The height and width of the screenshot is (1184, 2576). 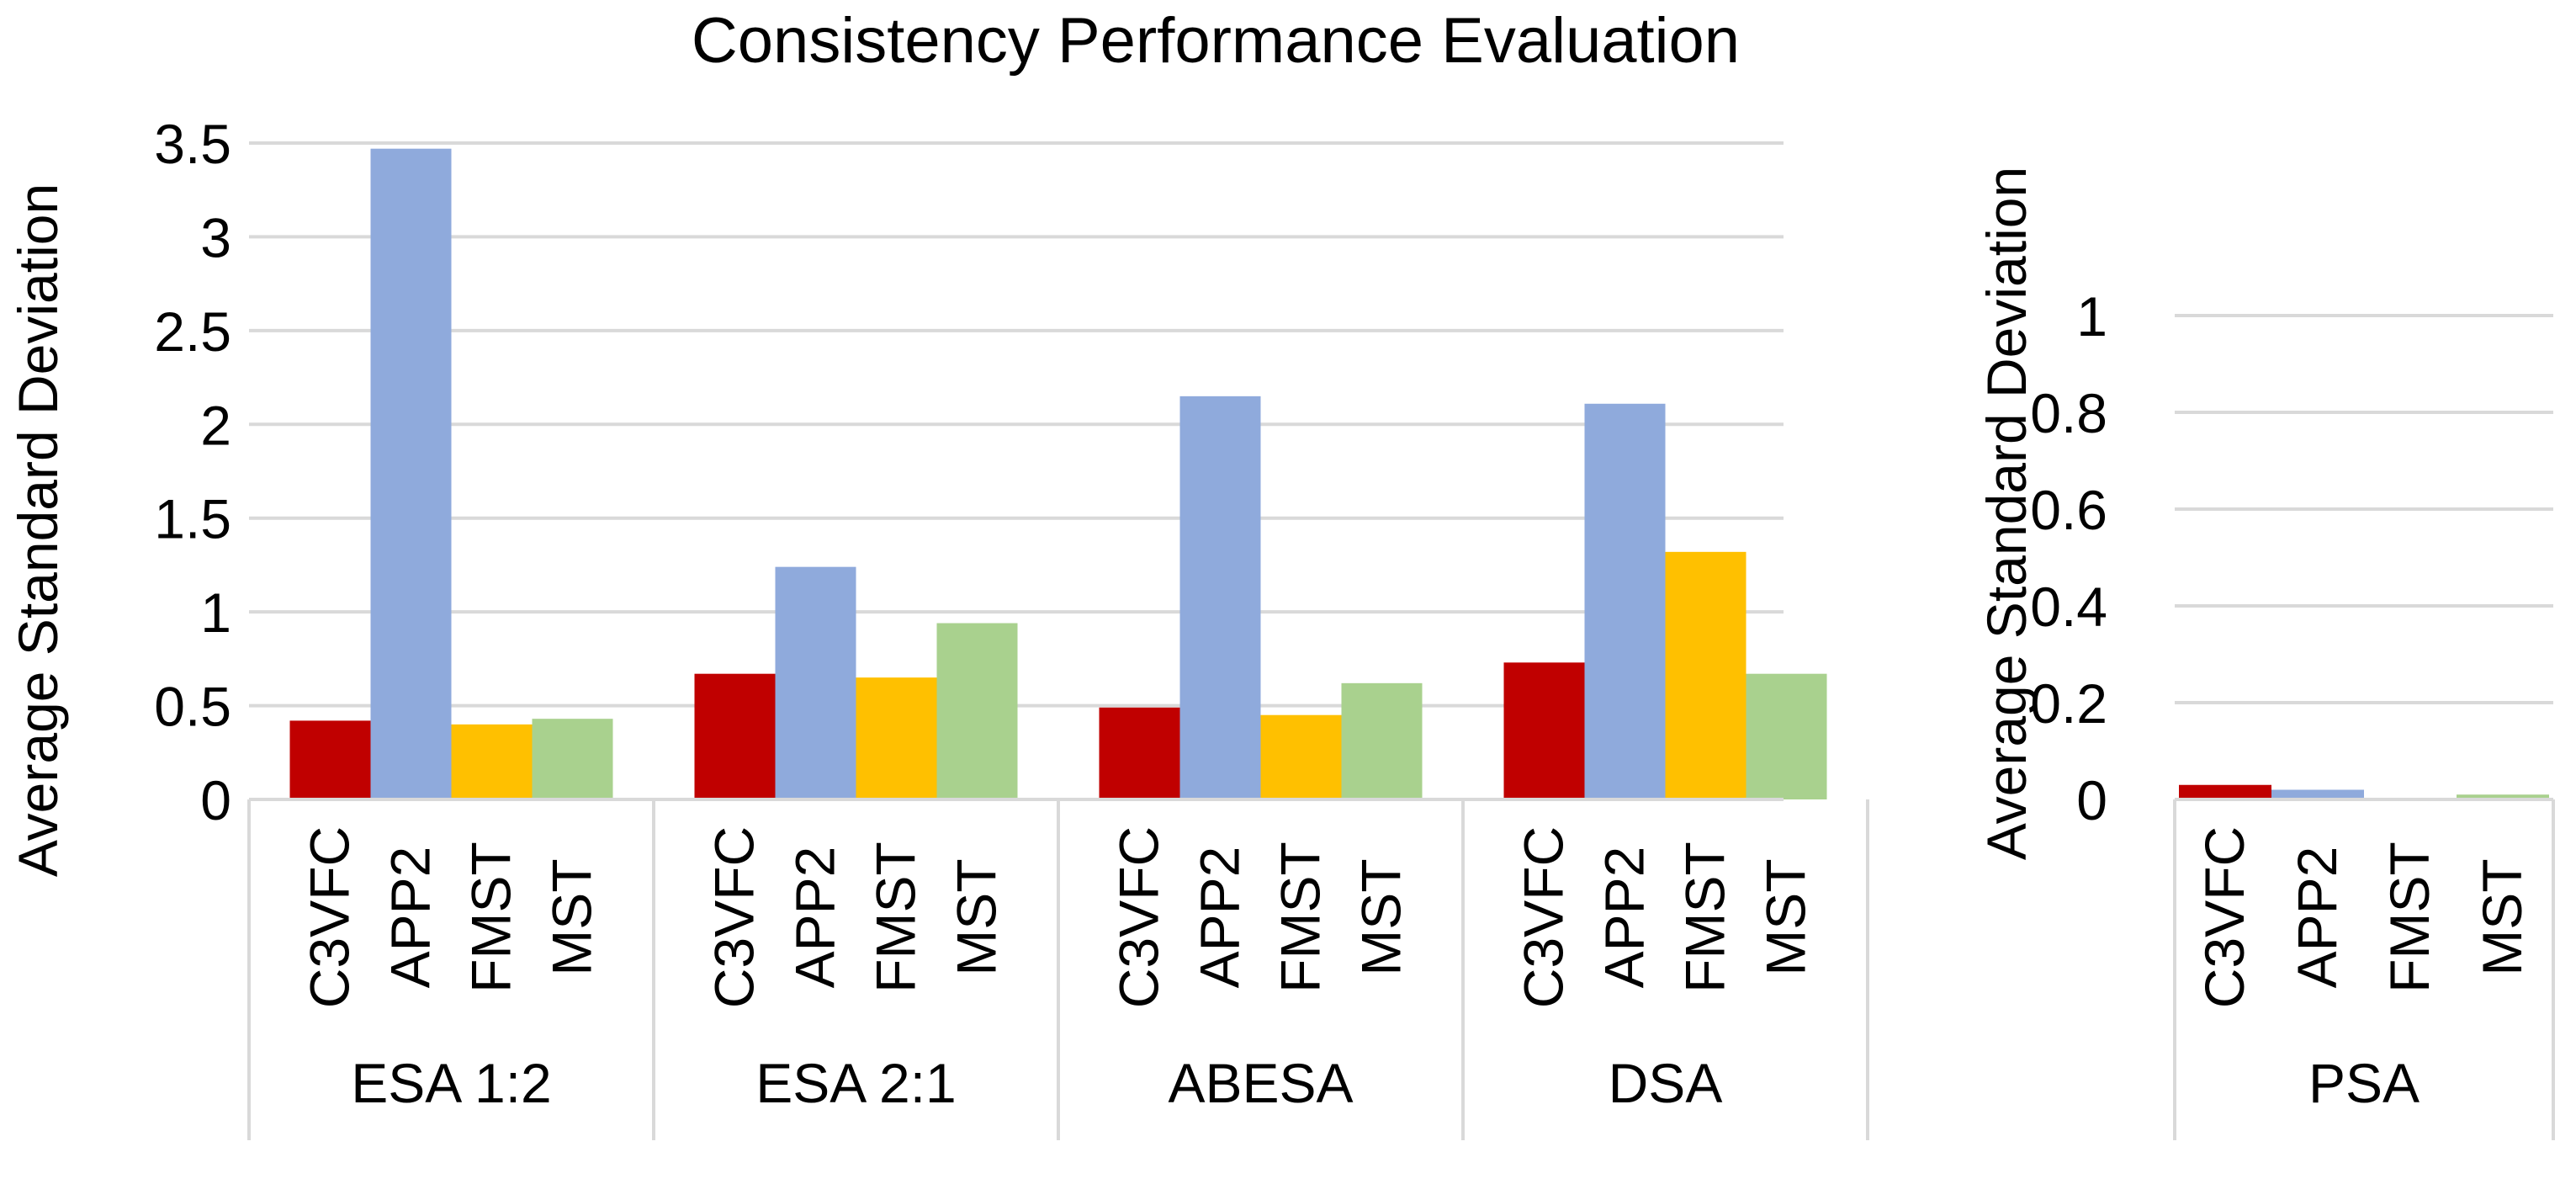 What do you see at coordinates (2068, 510) in the screenshot?
I see `y-tick-label: 0.6` at bounding box center [2068, 510].